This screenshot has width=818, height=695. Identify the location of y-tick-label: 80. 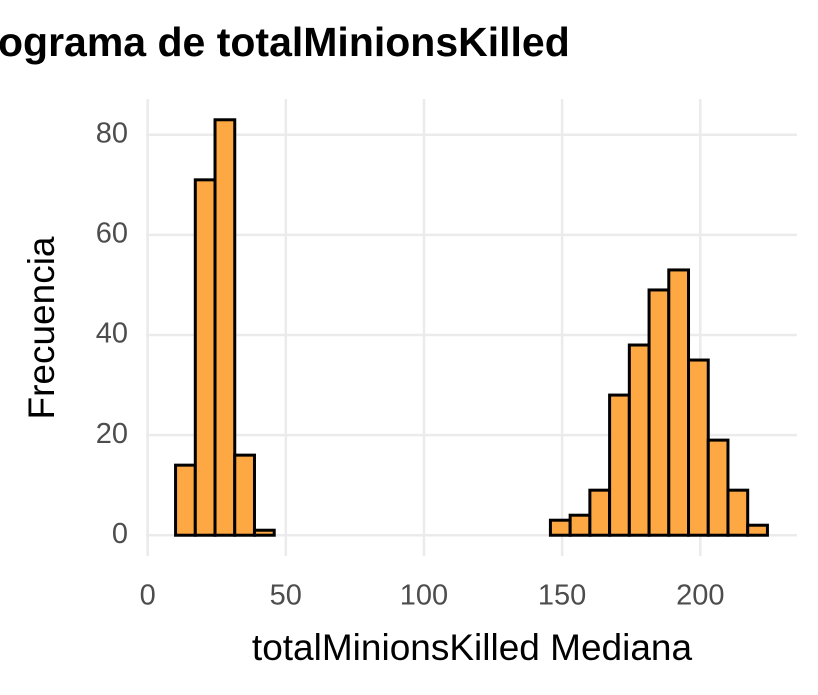
(112, 133).